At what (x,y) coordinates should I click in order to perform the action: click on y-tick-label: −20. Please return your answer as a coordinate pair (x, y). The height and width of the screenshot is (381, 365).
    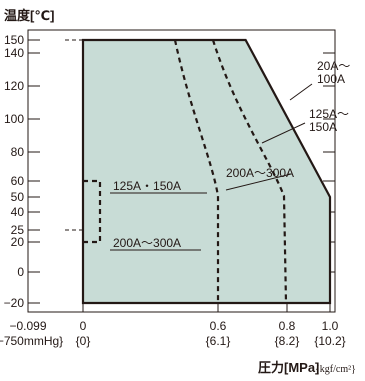
    Looking at the image, I should click on (14, 303).